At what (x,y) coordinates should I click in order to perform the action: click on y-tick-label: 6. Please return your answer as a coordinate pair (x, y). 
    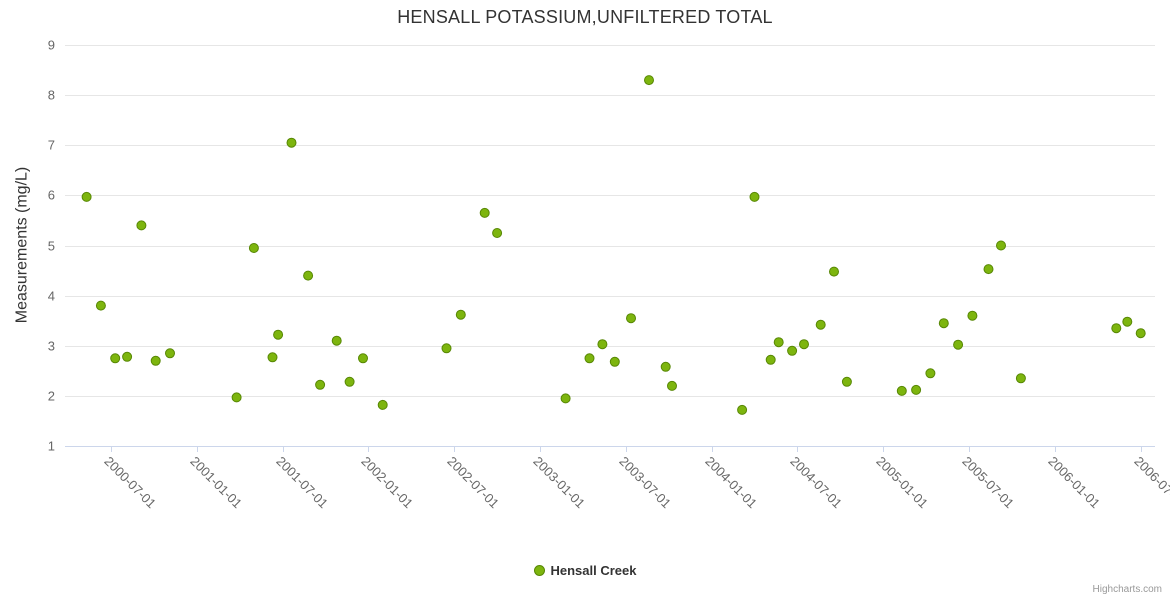
    Looking at the image, I should click on (51, 195).